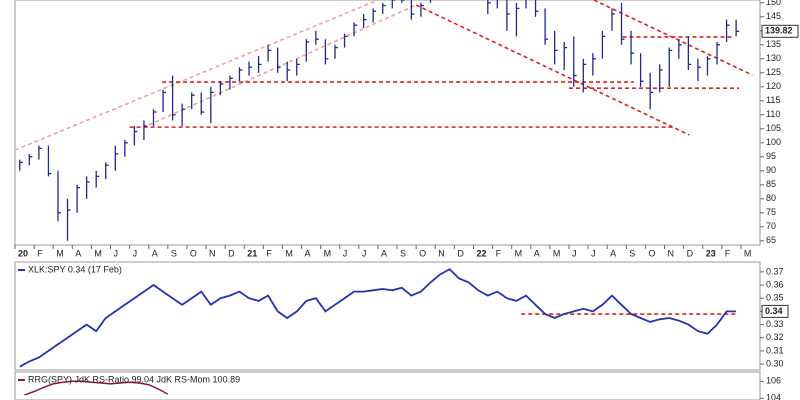 This screenshot has height=400, width=800. What do you see at coordinates (771, 170) in the screenshot?
I see `y-tick-label: 90` at bounding box center [771, 170].